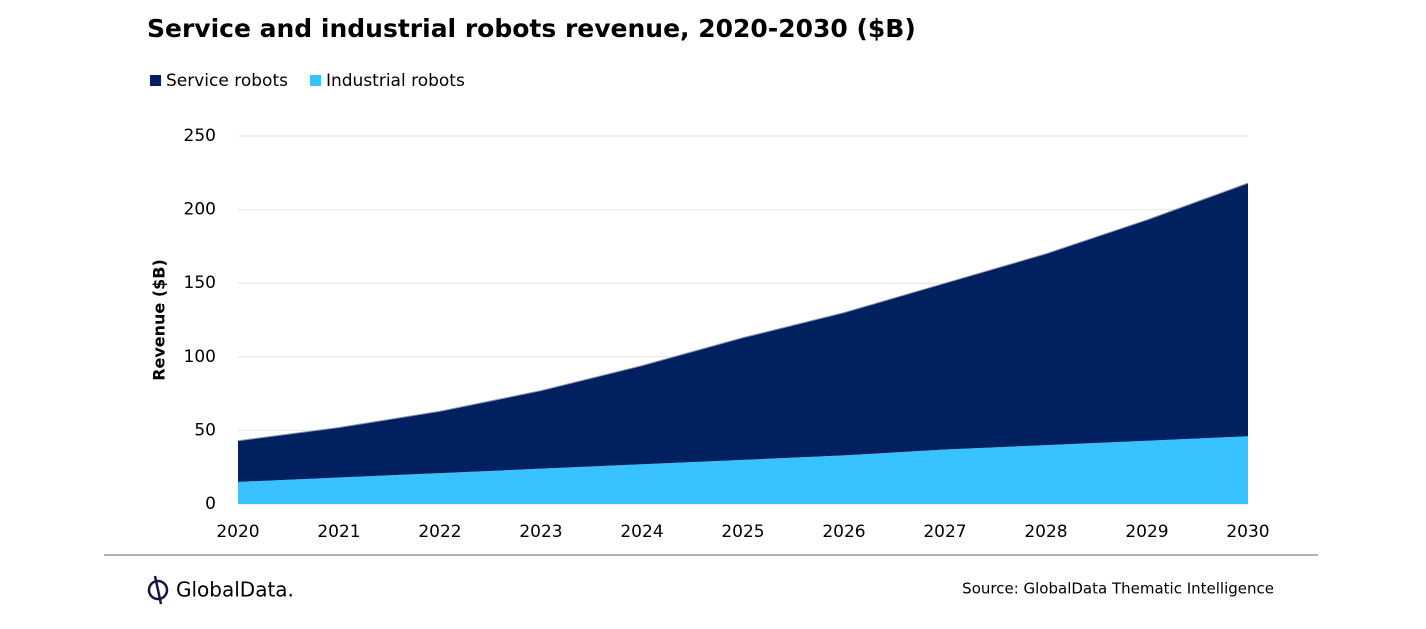  I want to click on y-axis-title: Revenue ($B), so click(159, 320).